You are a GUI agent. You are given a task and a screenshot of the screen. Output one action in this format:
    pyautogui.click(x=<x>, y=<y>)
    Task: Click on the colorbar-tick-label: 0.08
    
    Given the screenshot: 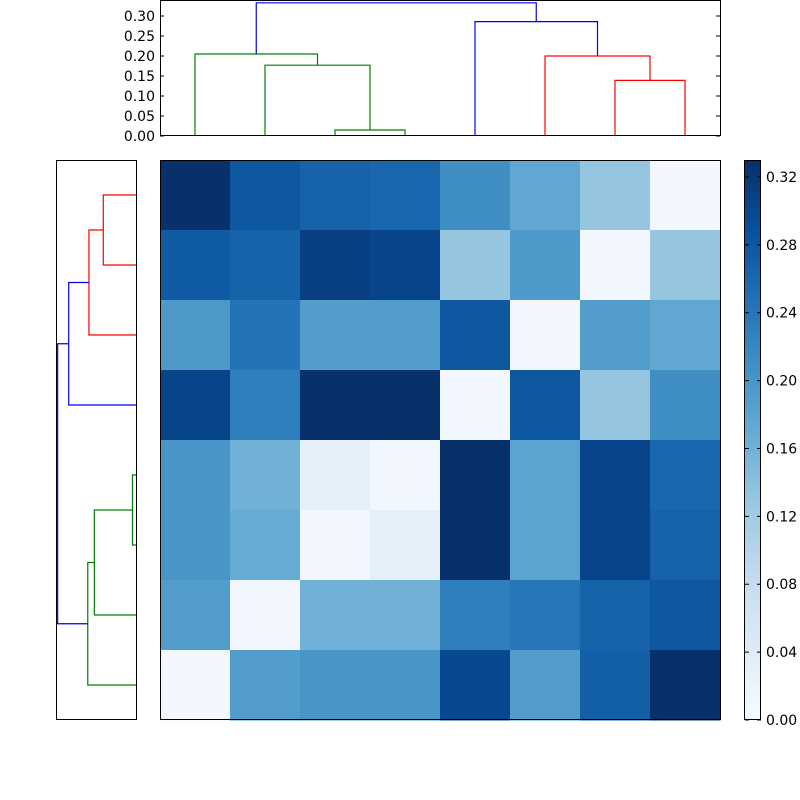 What is the action you would take?
    pyautogui.click(x=781, y=585)
    